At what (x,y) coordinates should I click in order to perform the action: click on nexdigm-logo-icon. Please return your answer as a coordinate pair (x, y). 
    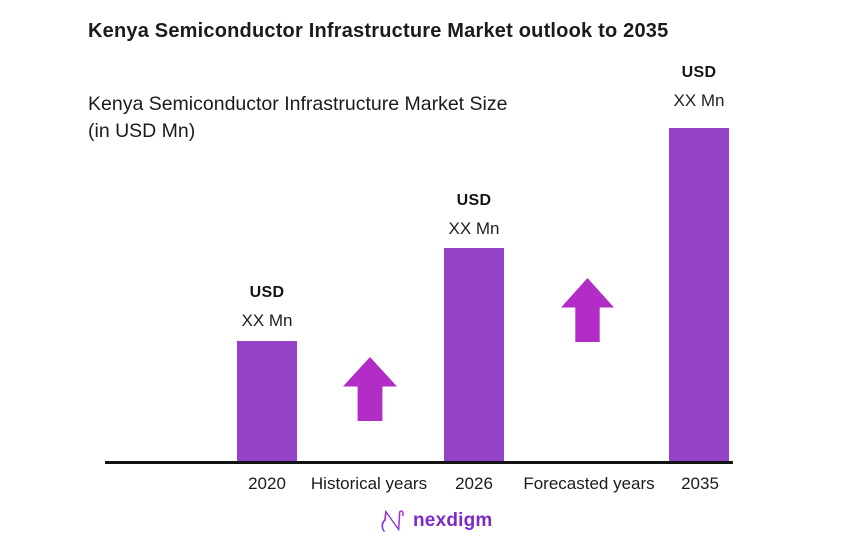
    Looking at the image, I should click on (392, 520).